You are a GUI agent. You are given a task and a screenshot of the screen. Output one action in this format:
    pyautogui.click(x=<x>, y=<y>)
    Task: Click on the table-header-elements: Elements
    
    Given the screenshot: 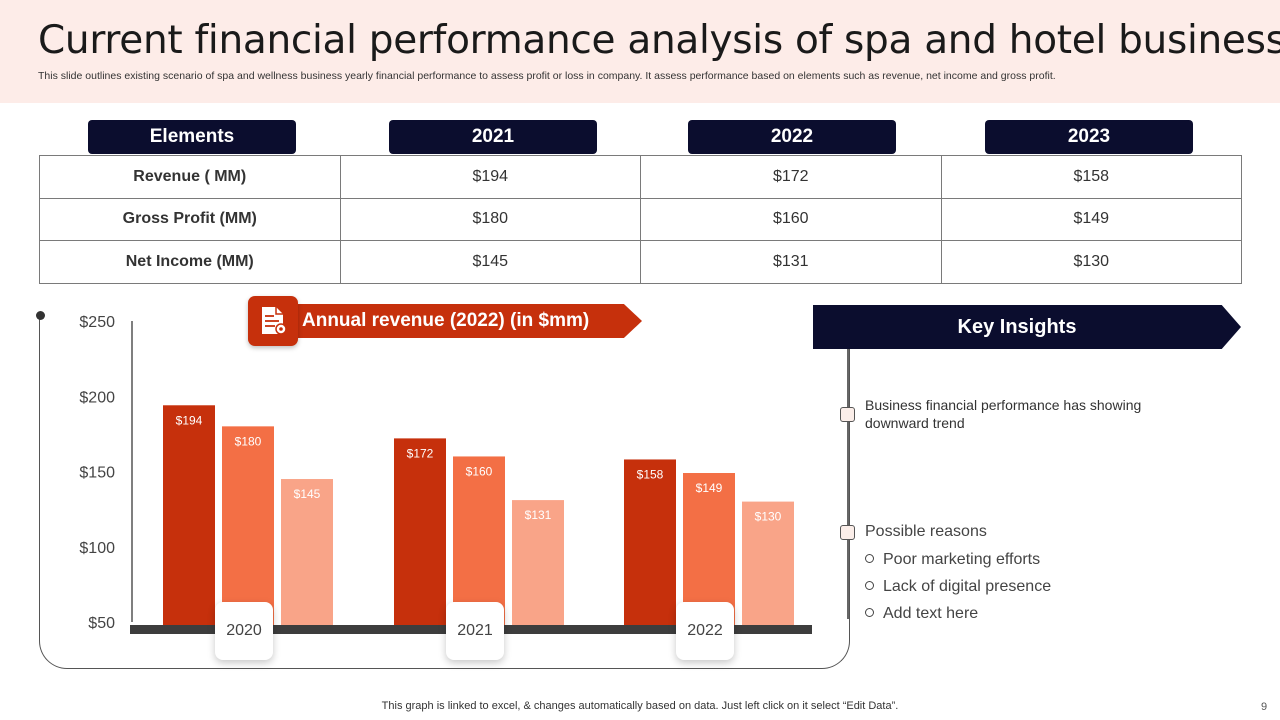 What is the action you would take?
    pyautogui.click(x=192, y=137)
    